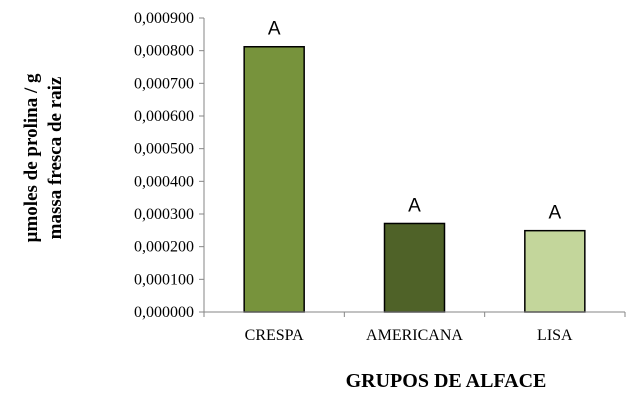 This screenshot has width=628, height=394. I want to click on y-tick-label: 0,000000, so click(164, 312).